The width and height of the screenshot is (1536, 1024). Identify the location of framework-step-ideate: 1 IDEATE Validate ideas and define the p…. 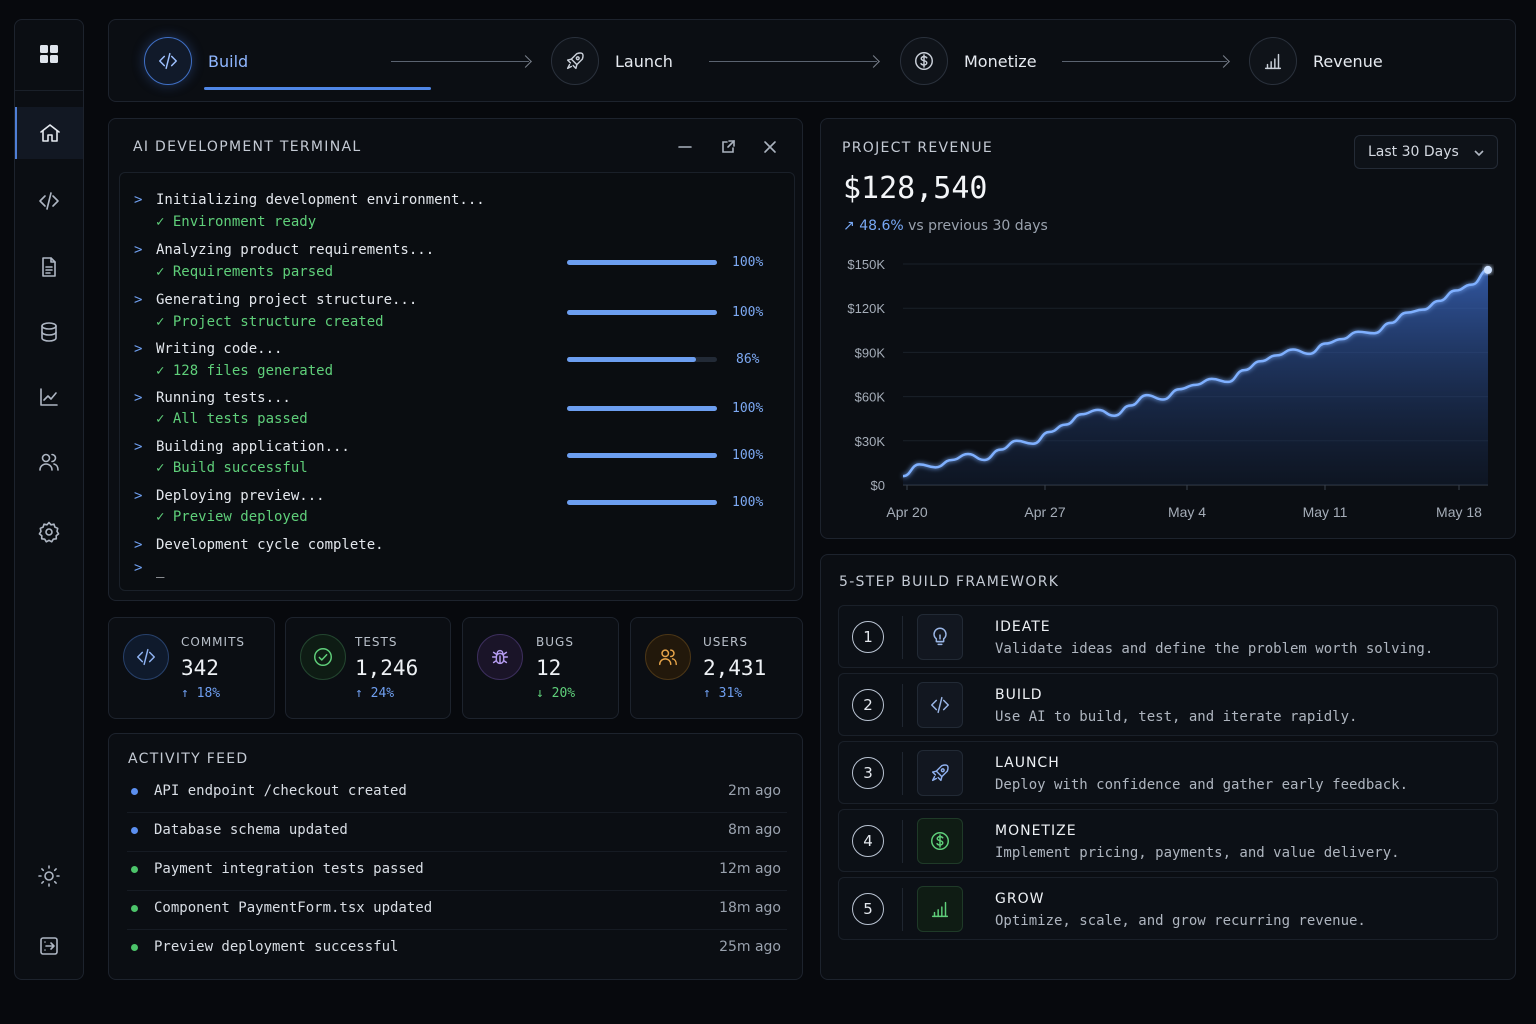
(1168, 636).